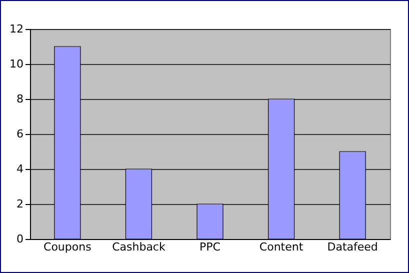 Image resolution: width=409 pixels, height=273 pixels. What do you see at coordinates (139, 247) in the screenshot?
I see `x-tick-label: Cashback` at bounding box center [139, 247].